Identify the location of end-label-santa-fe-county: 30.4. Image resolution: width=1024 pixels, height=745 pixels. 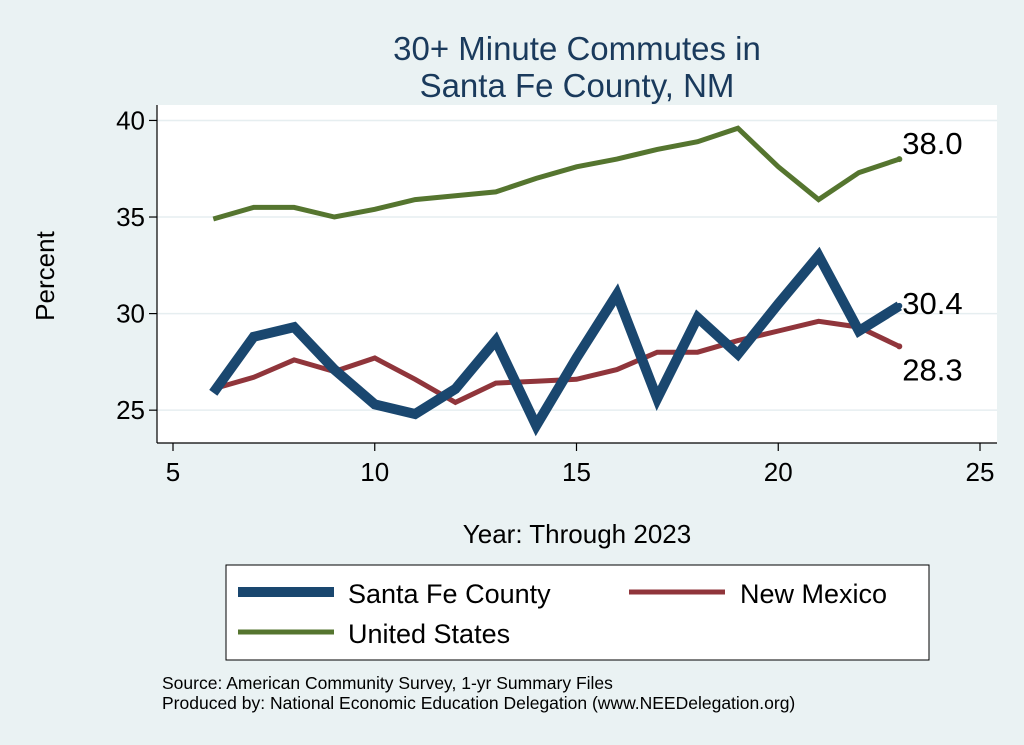
(932, 303).